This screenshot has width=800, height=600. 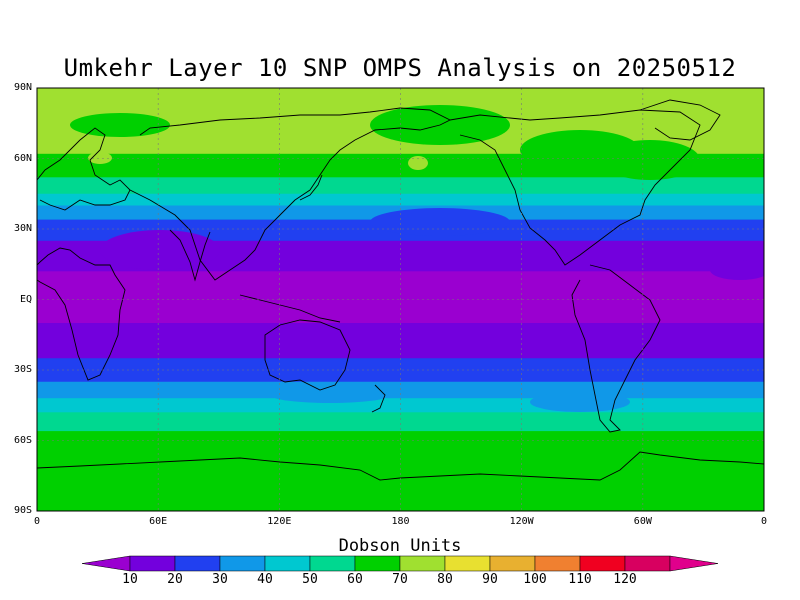 What do you see at coordinates (535, 579) in the screenshot?
I see `colorbar-tick-label: 100` at bounding box center [535, 579].